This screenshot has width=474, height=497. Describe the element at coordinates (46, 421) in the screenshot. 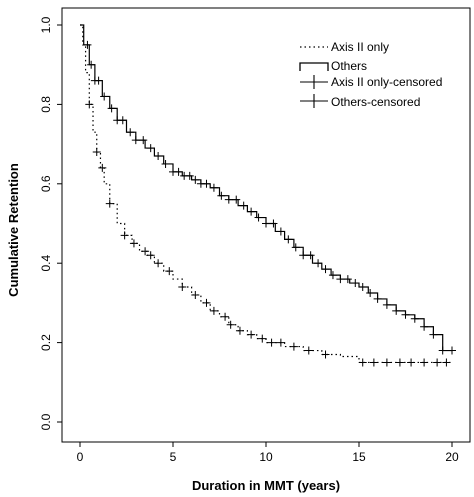

I see `y-tick-label: 0.0` at that location.